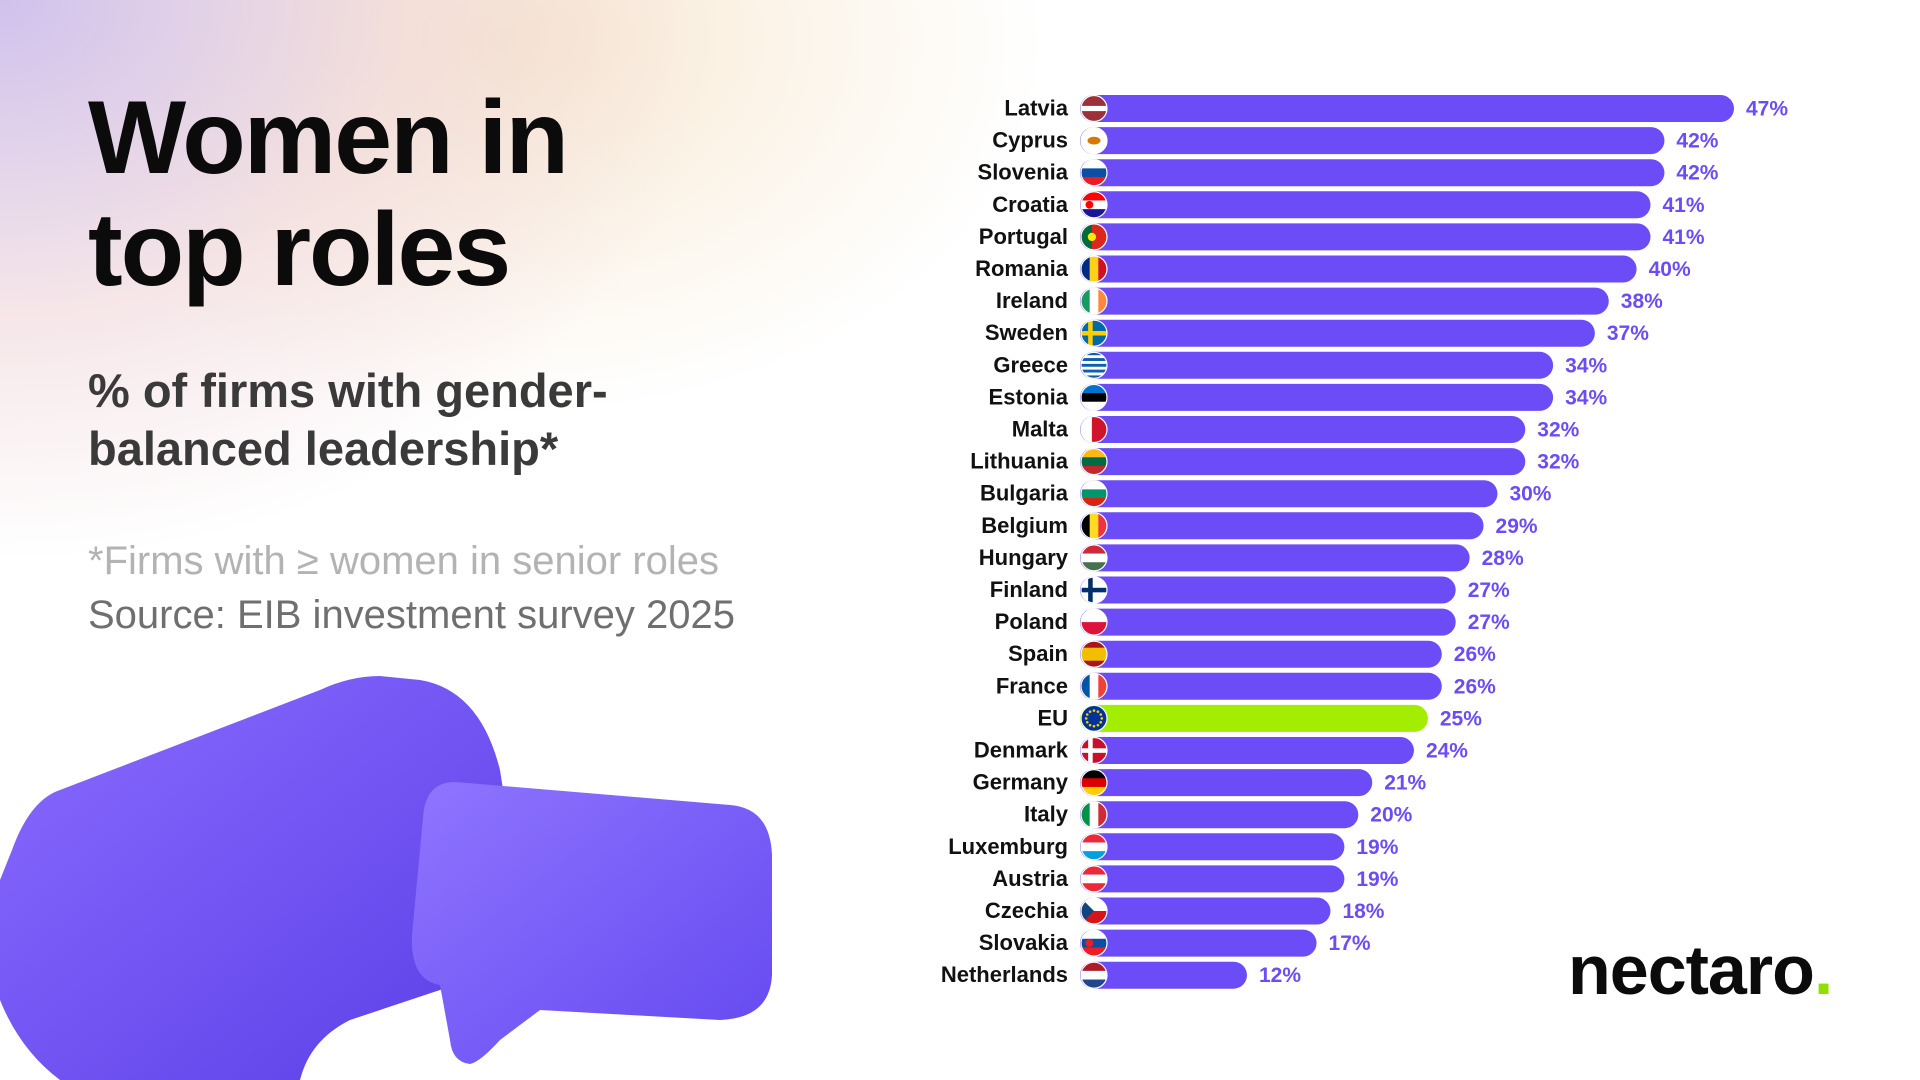 This screenshot has width=1920, height=1080. What do you see at coordinates (404, 561) in the screenshot?
I see `footnote: *Firms with ≥ women in senior roles` at bounding box center [404, 561].